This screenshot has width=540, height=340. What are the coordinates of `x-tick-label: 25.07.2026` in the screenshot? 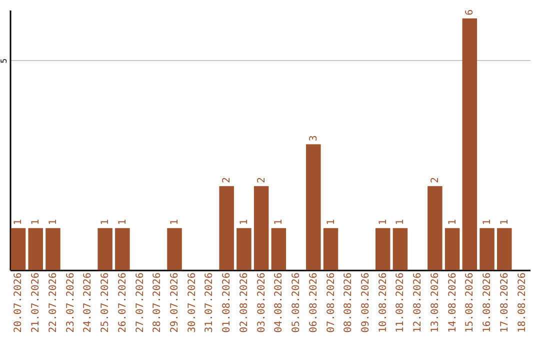 It's located at (106, 302).